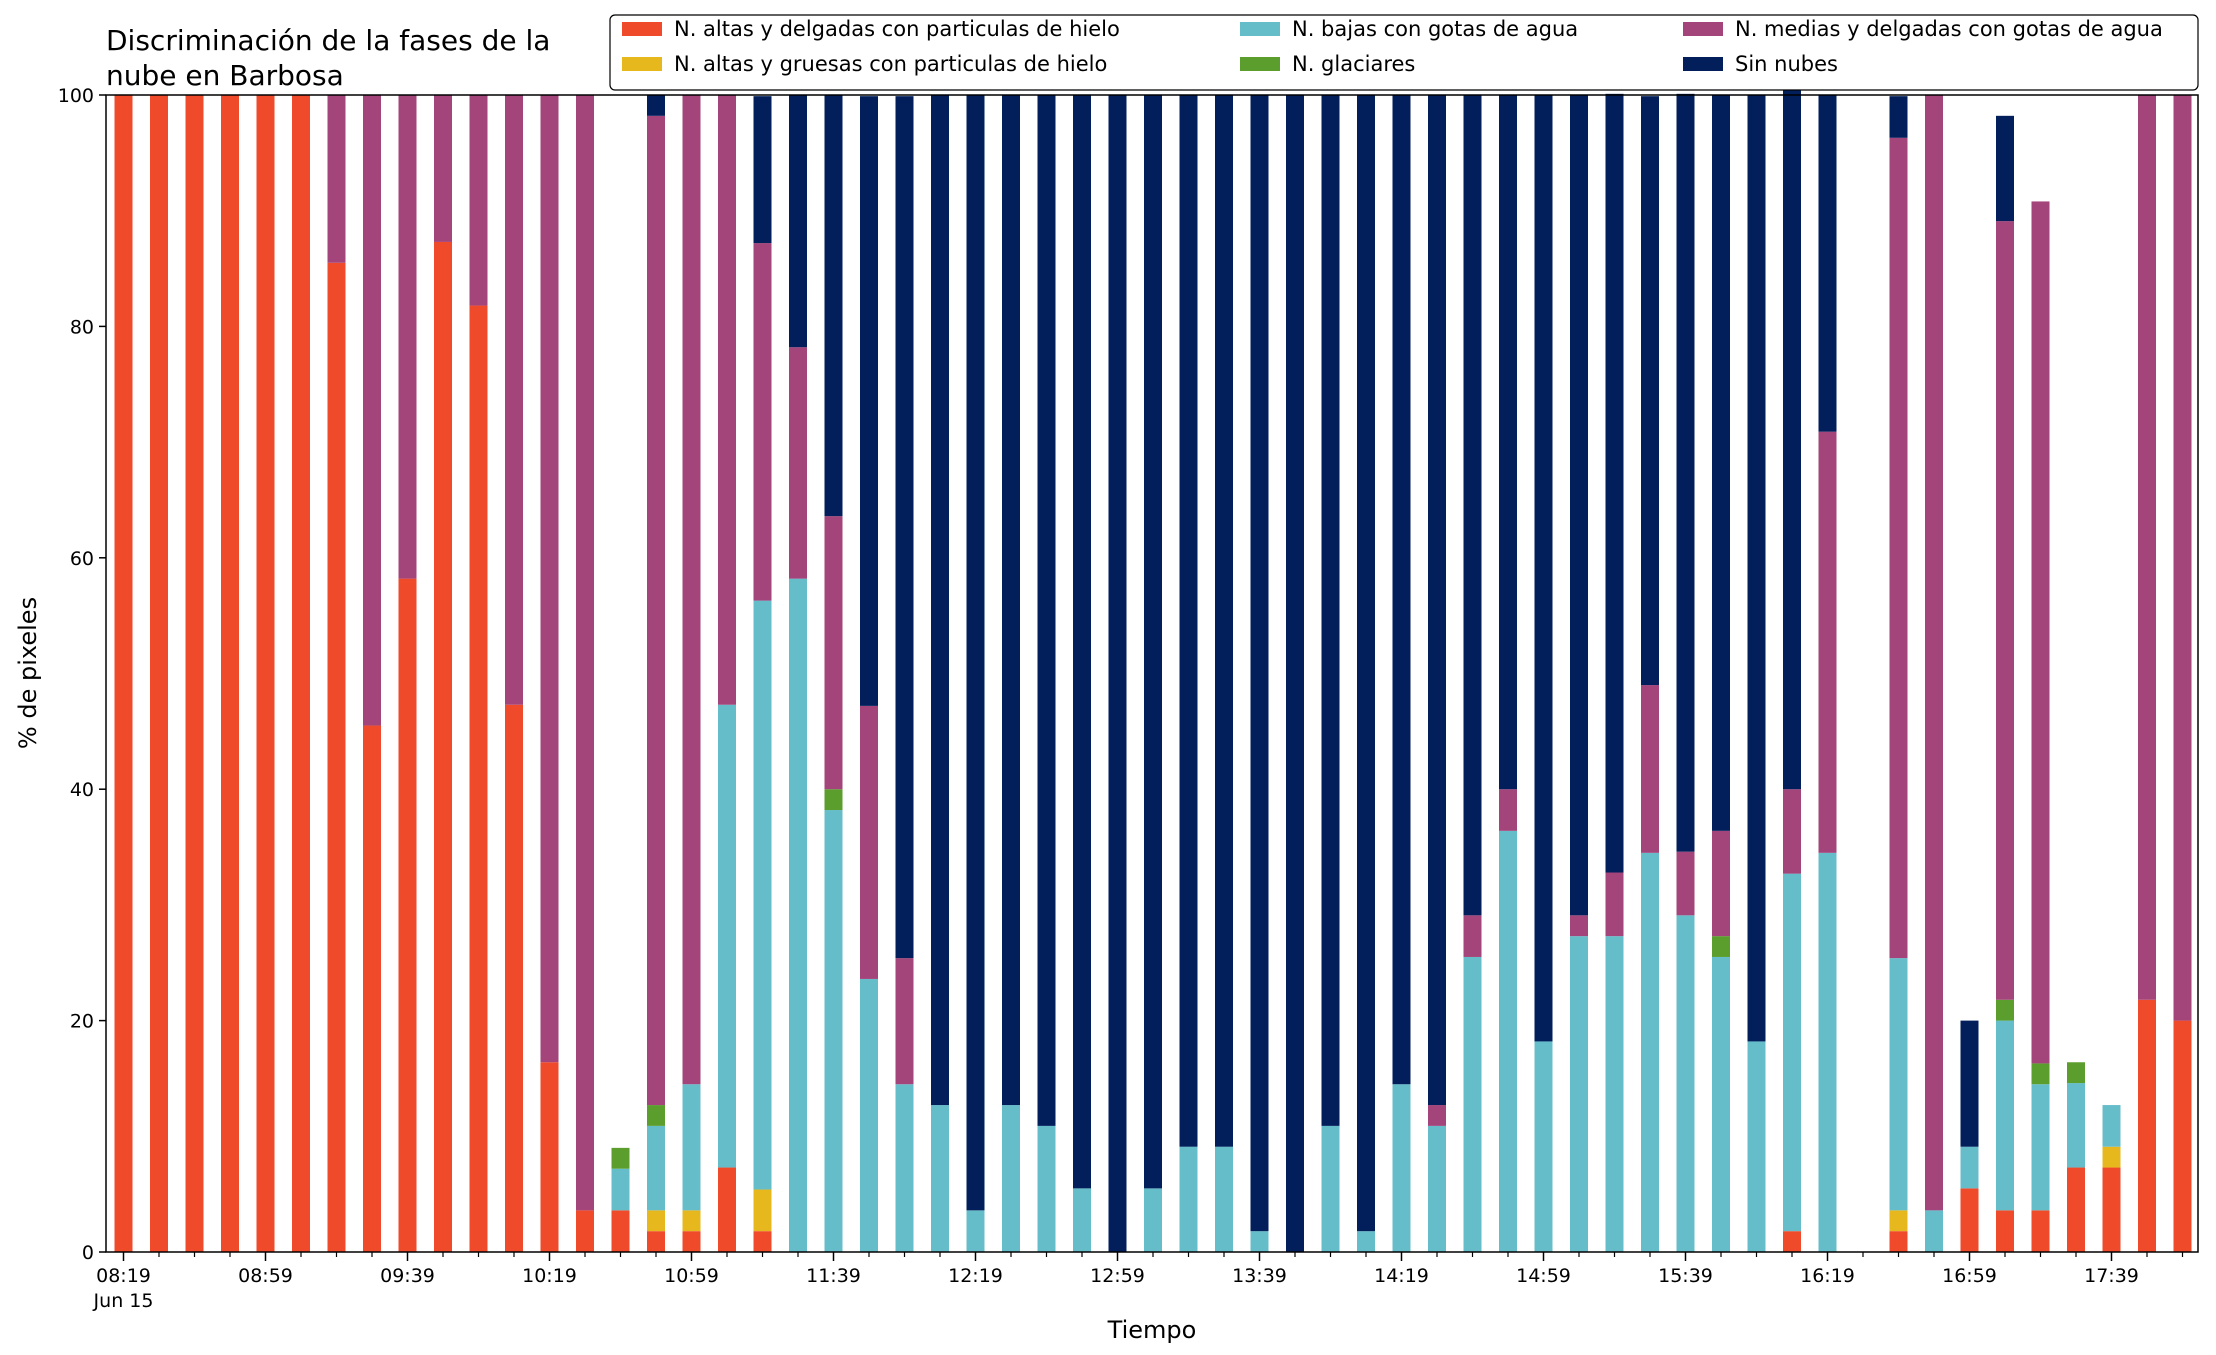 Image resolution: width=2216 pixels, height=1355 pixels. Describe the element at coordinates (1543, 1276) in the screenshot. I see `x-tick-label: 14:59` at that location.